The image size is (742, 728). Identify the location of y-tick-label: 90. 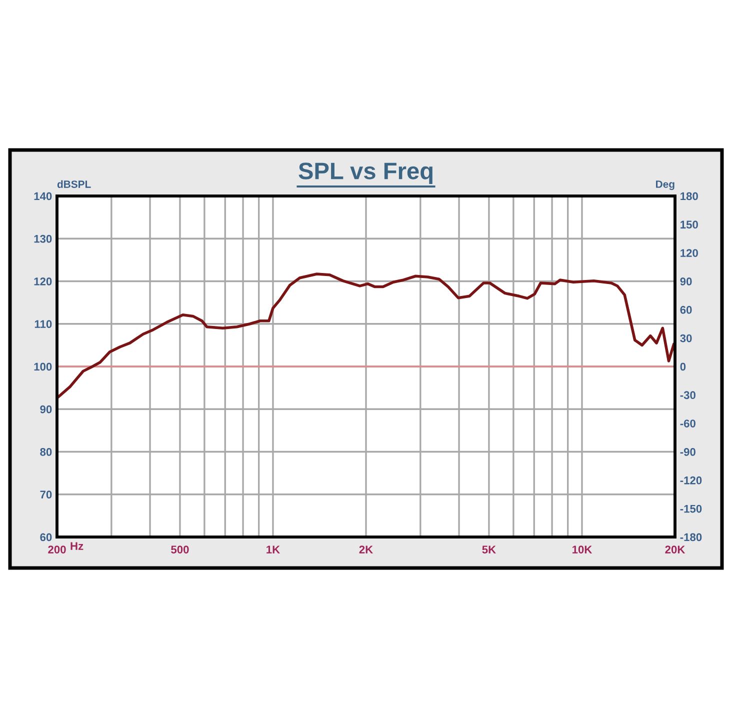
(46, 409).